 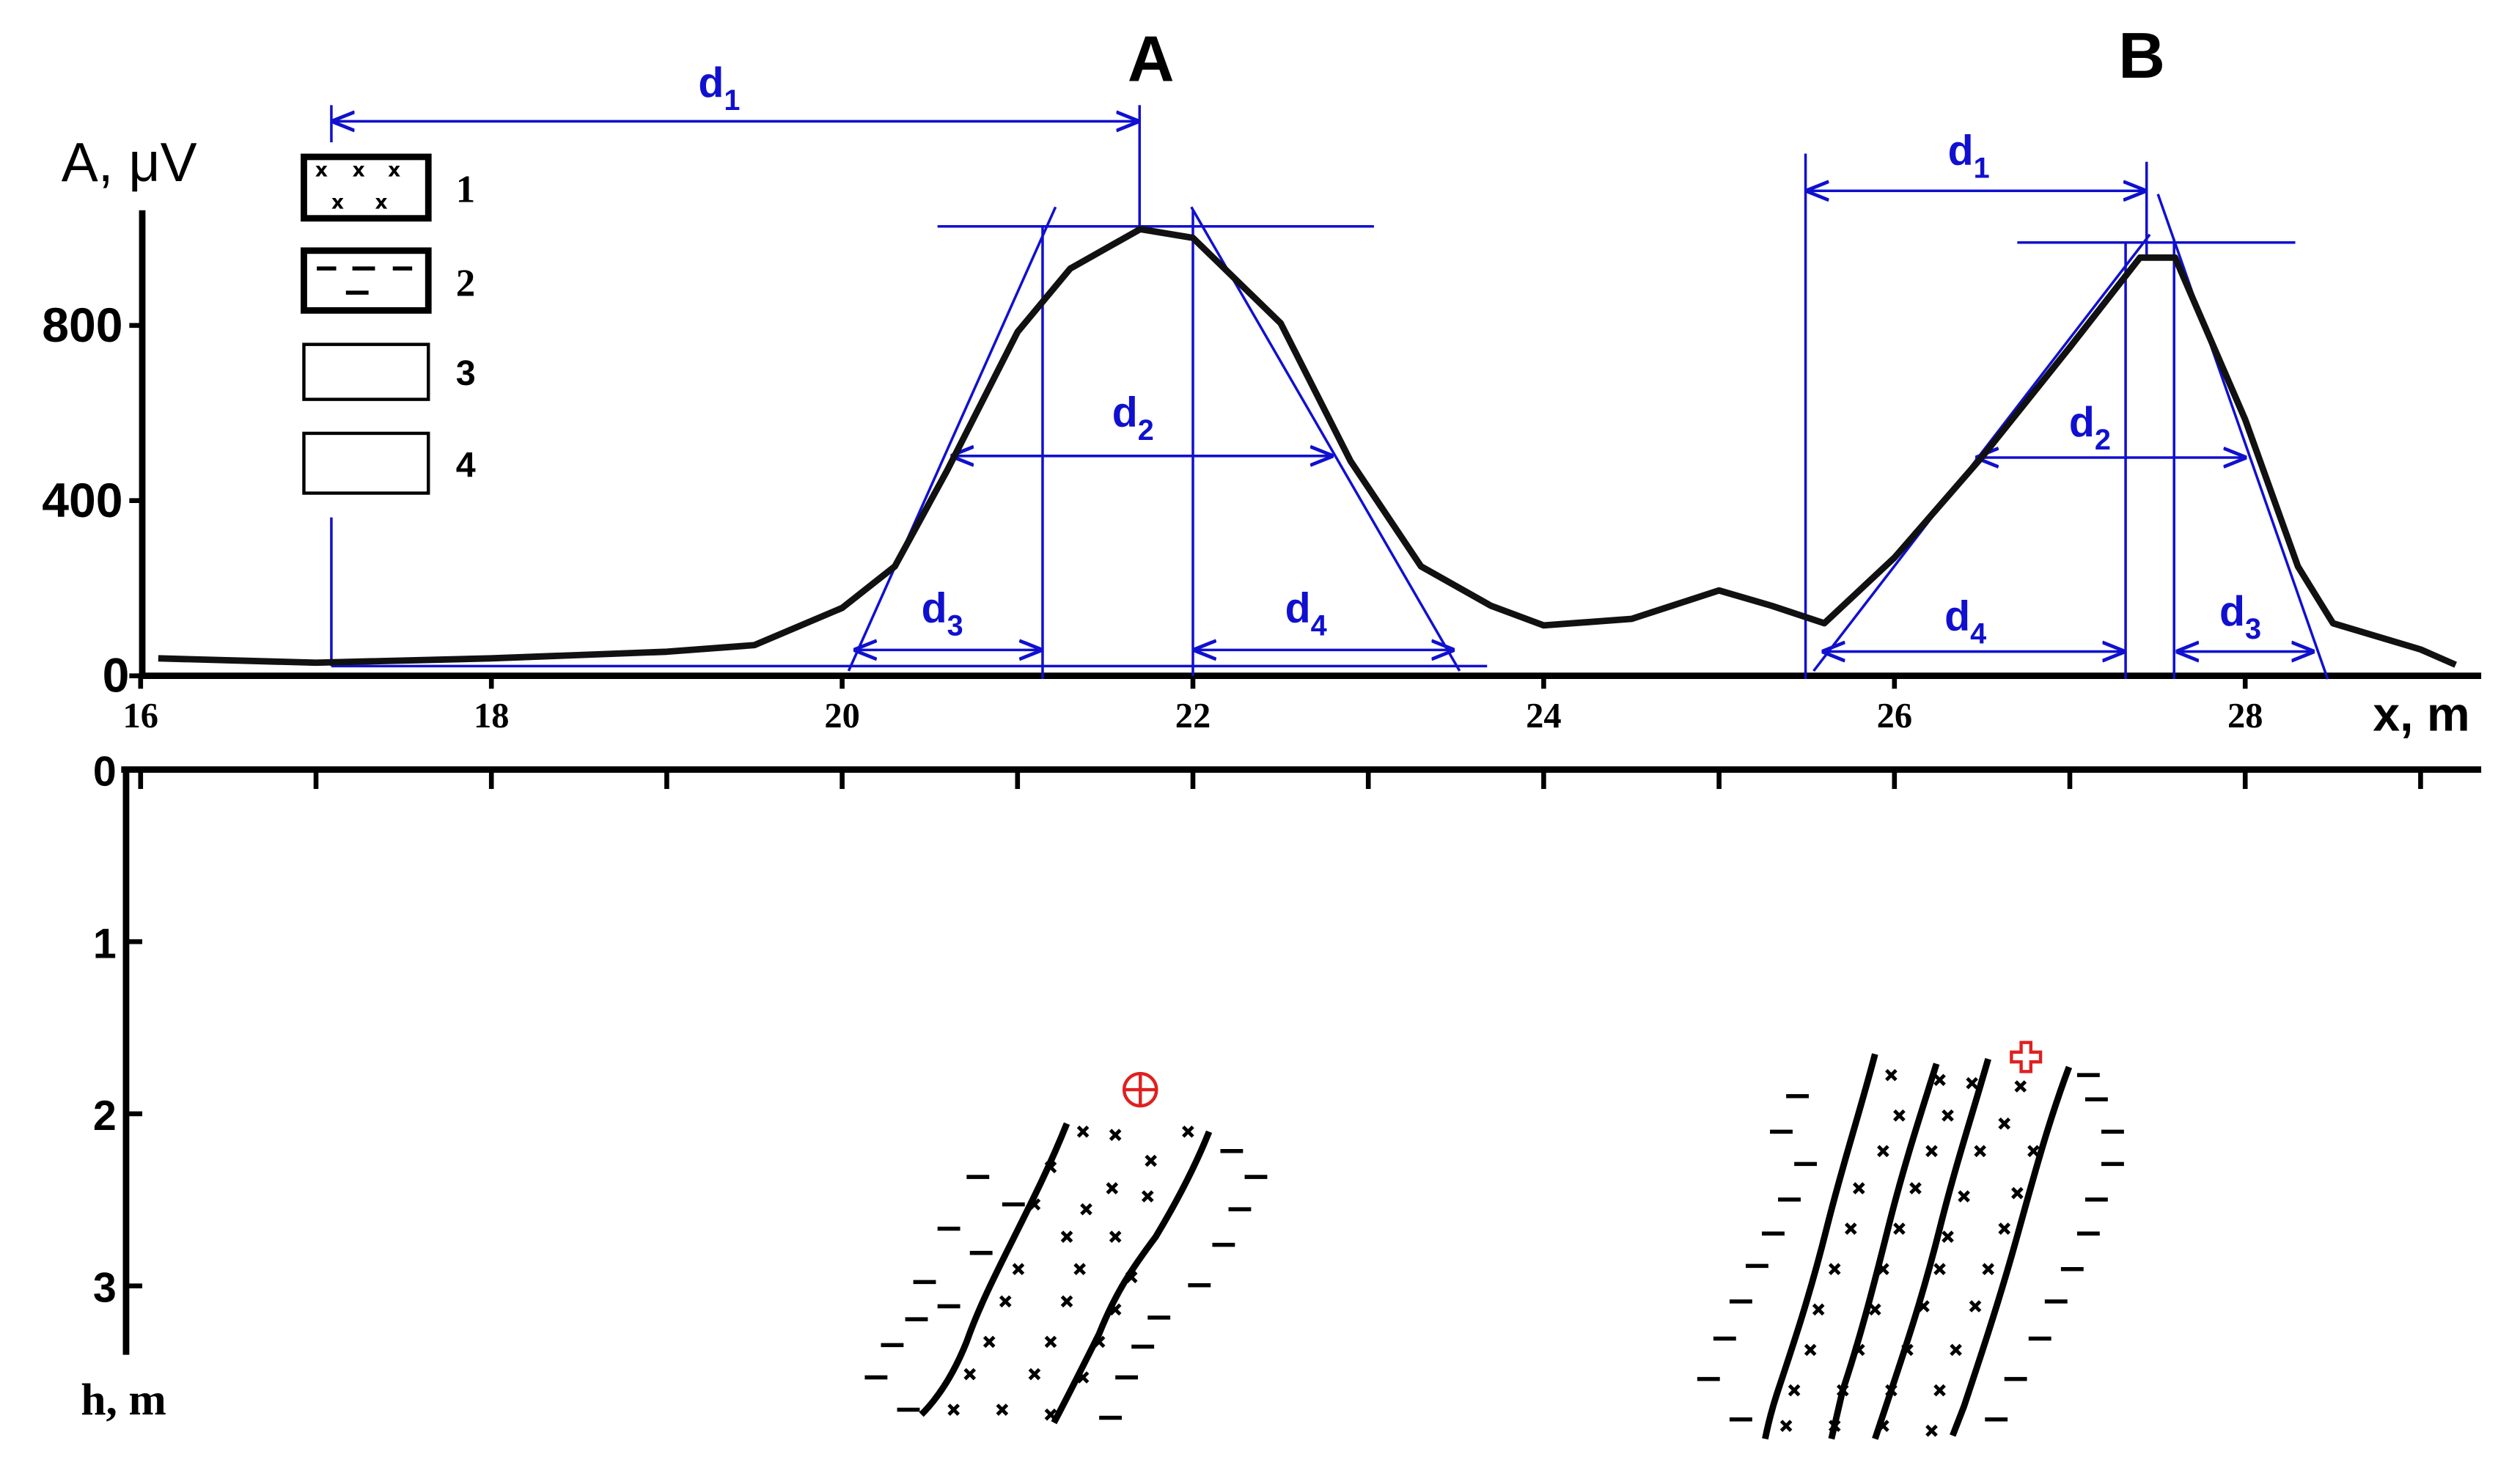 I want to click on y-axis-label: A, μV, so click(x=129, y=162).